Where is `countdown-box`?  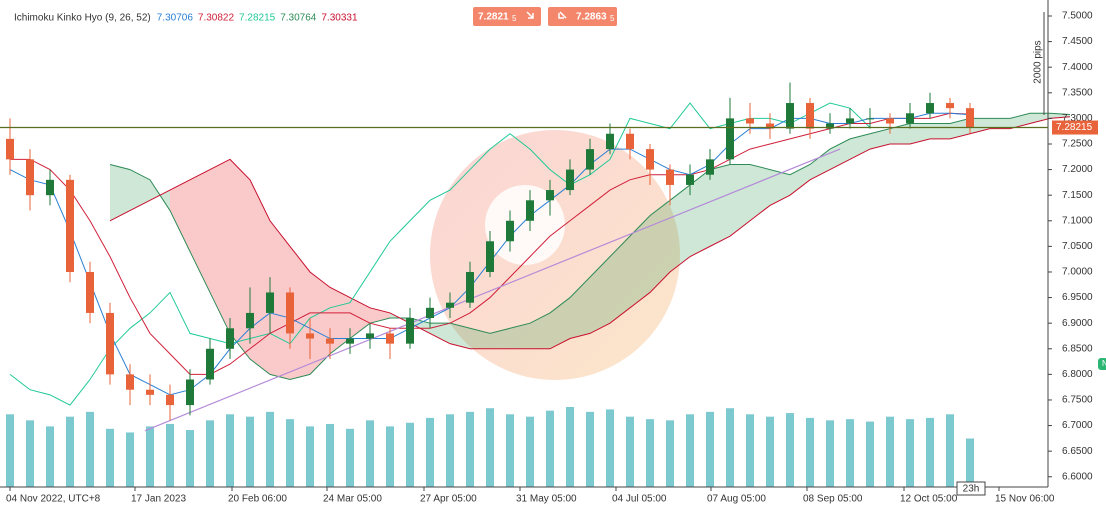
countdown-box is located at coordinates (971, 488).